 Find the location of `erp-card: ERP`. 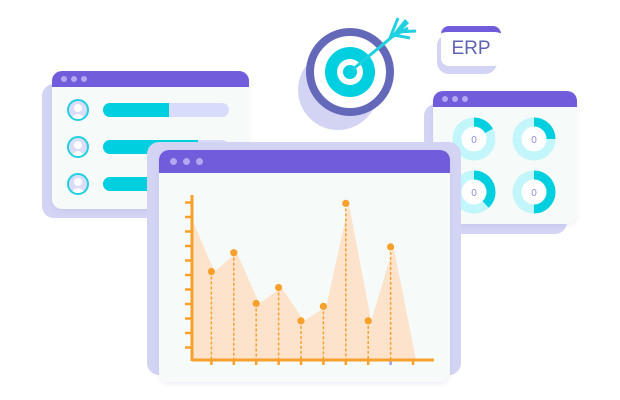

erp-card: ERP is located at coordinates (471, 46).